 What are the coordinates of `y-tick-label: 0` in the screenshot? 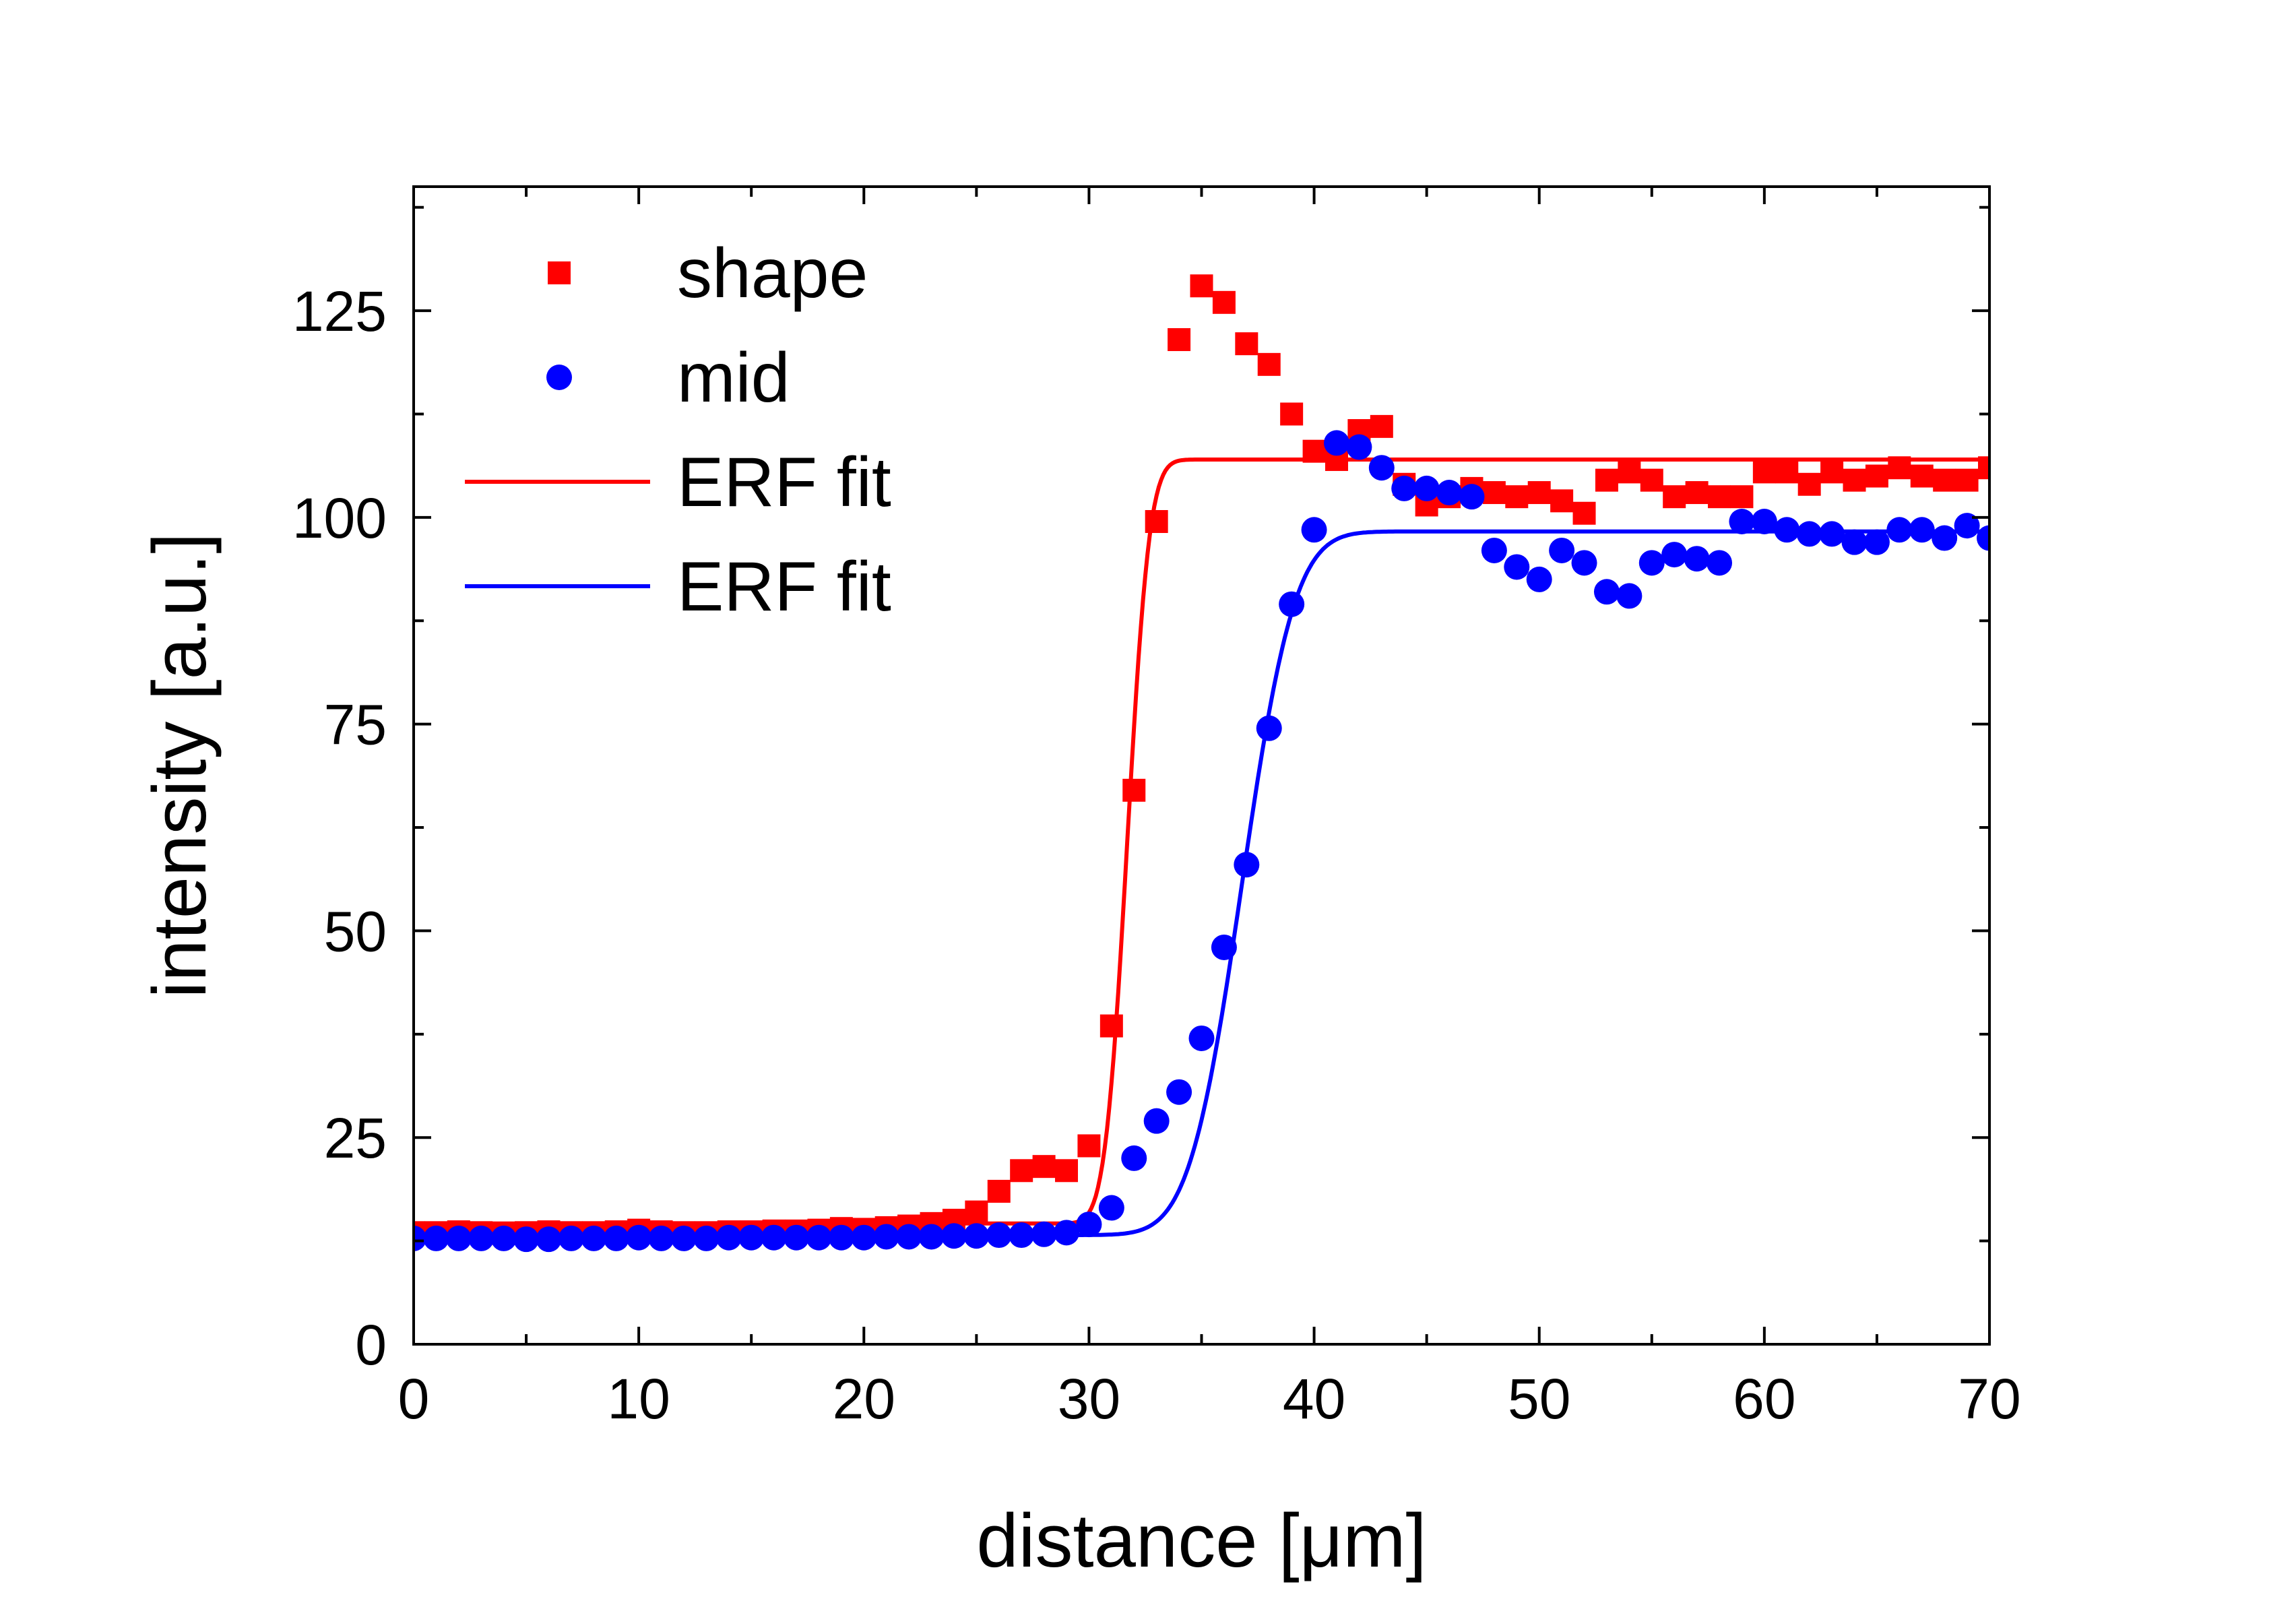 It's located at (371, 1345).